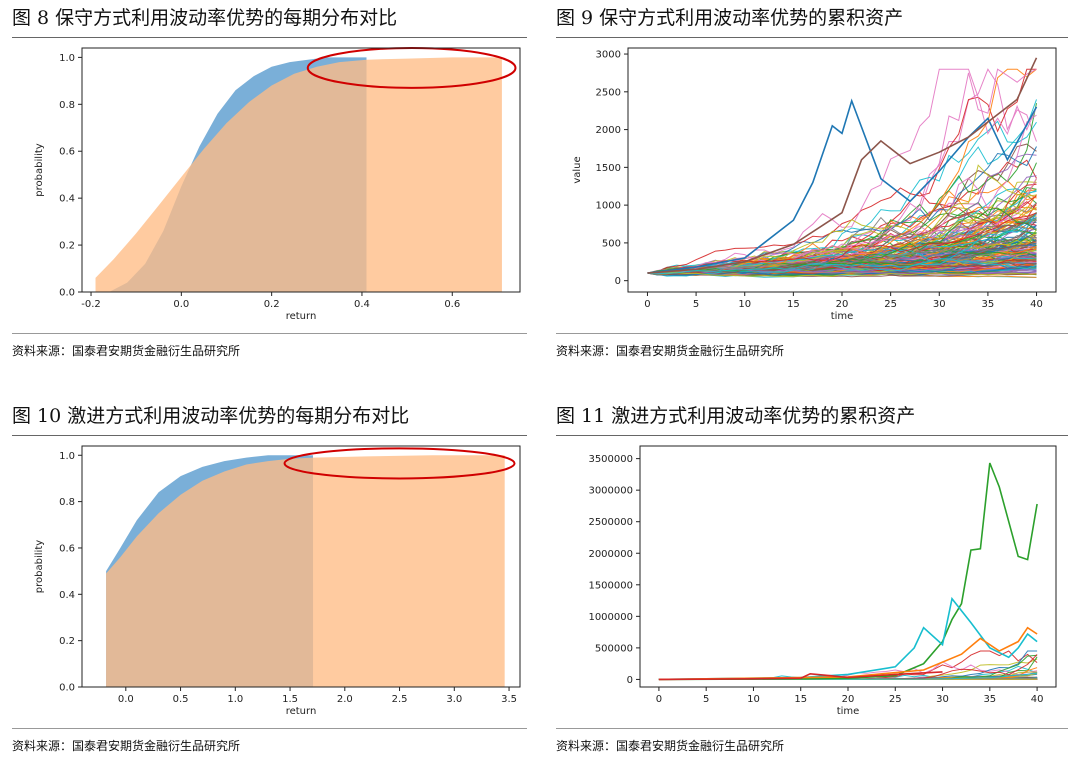 This screenshot has height=766, width=1080. What do you see at coordinates (812, 37) in the screenshot?
I see `figure-9-title-rule` at bounding box center [812, 37].